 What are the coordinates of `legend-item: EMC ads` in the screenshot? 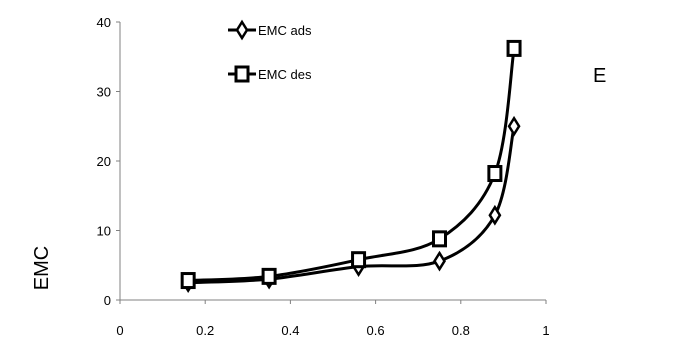 It's located at (270, 30).